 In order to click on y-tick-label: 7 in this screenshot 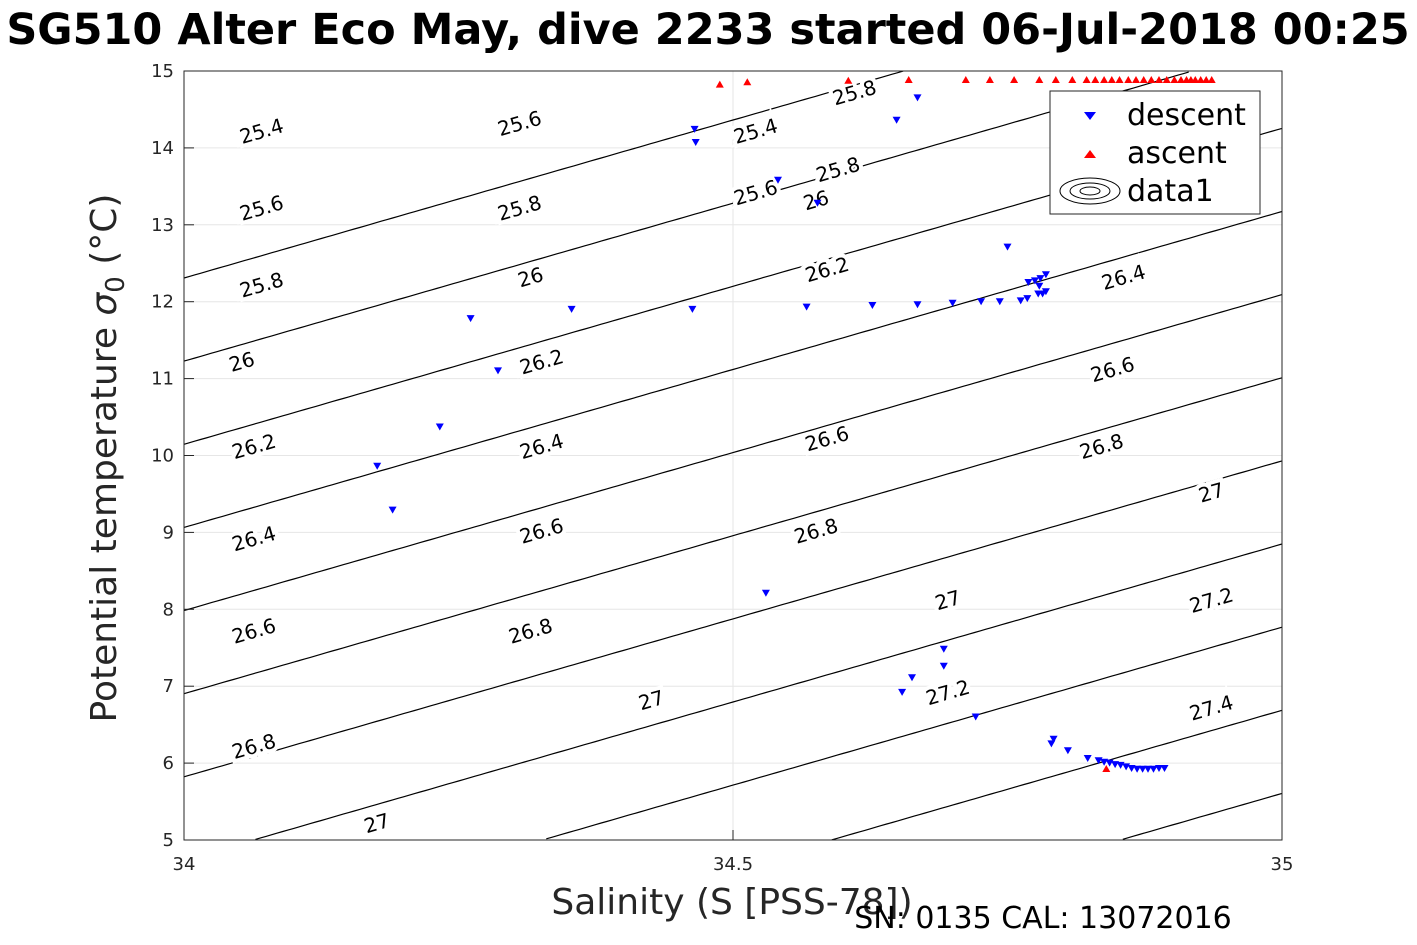, I will do `click(168, 686)`.